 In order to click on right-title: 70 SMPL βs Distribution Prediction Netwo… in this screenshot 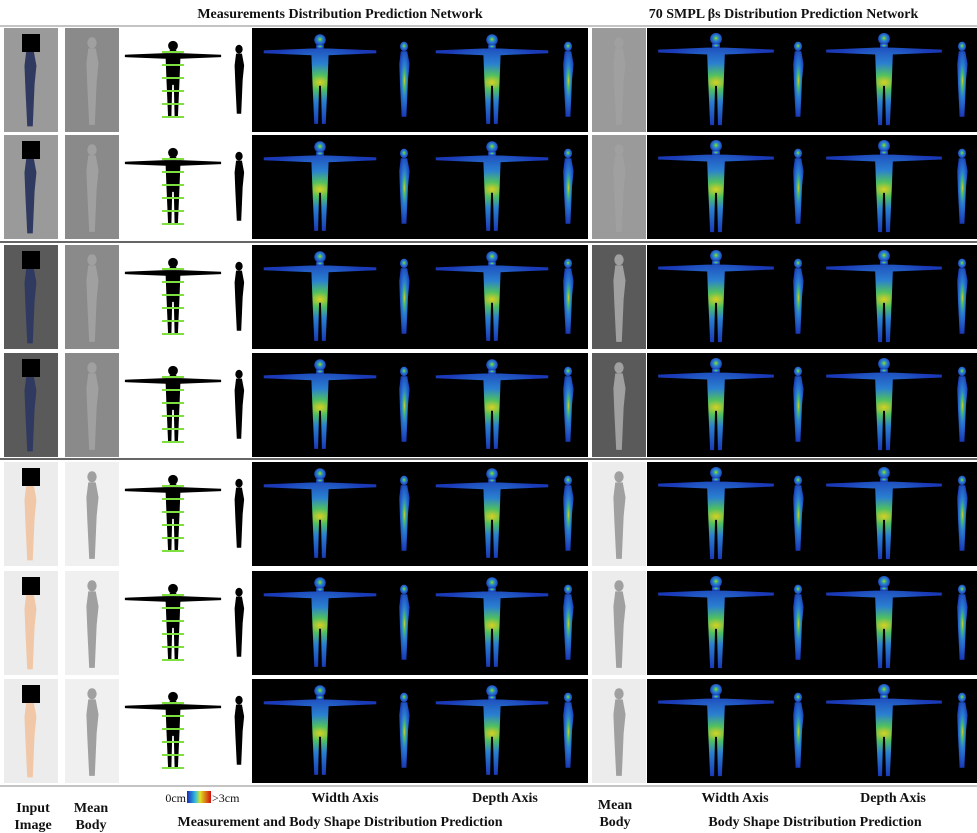, I will do `click(783, 14)`.